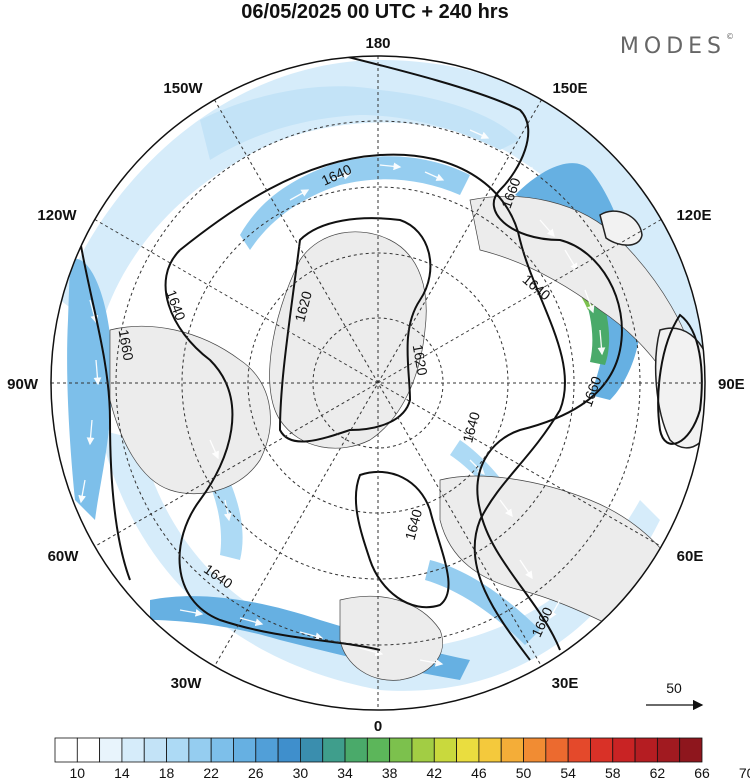 The height and width of the screenshot is (782, 750). Describe the element at coordinates (256, 773) in the screenshot. I see `colorbar-tick-label: 26` at that location.